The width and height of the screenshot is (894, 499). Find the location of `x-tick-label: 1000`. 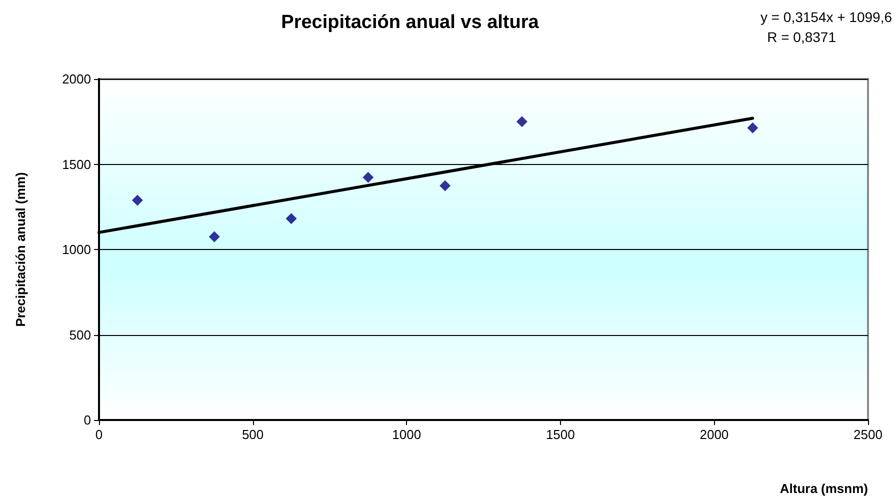

x-tick-label: 1000 is located at coordinates (407, 434).